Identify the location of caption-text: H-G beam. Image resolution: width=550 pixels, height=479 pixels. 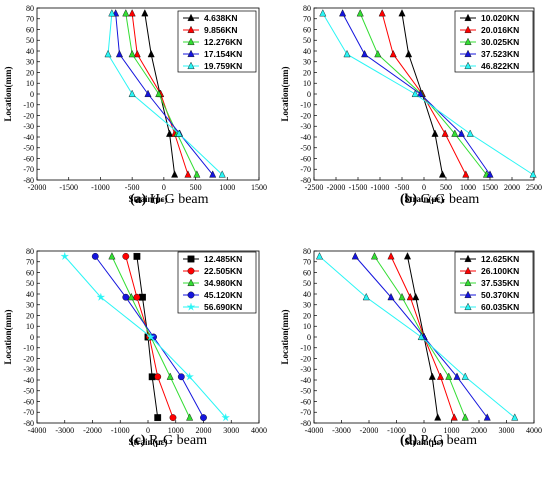
(177, 199).